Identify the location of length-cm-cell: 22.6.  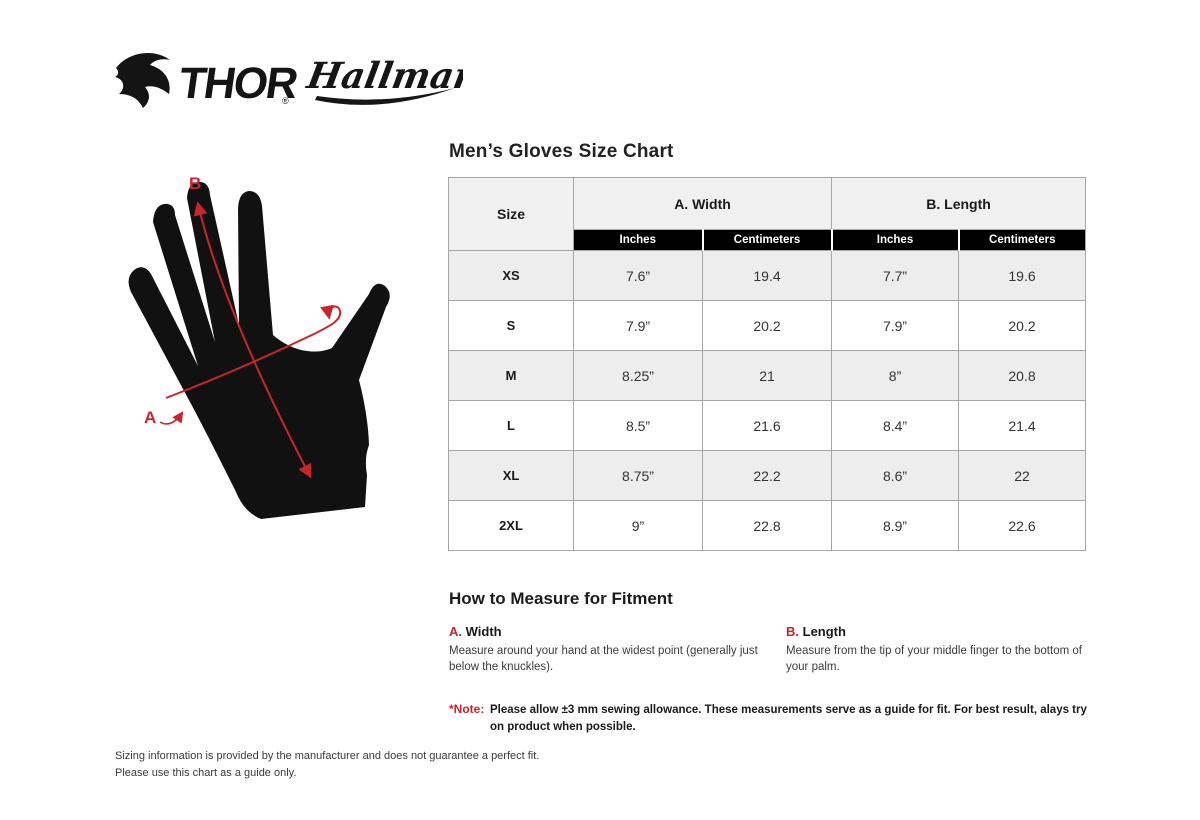
(1022, 525).